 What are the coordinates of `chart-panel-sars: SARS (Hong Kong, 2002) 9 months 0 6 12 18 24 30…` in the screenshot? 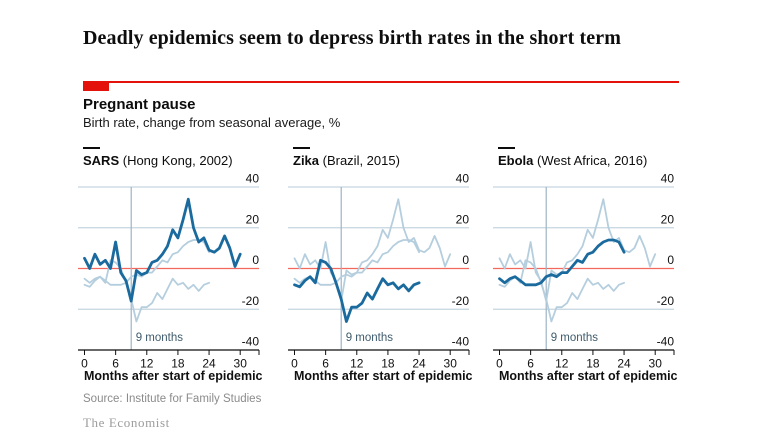 It's located at (170, 270).